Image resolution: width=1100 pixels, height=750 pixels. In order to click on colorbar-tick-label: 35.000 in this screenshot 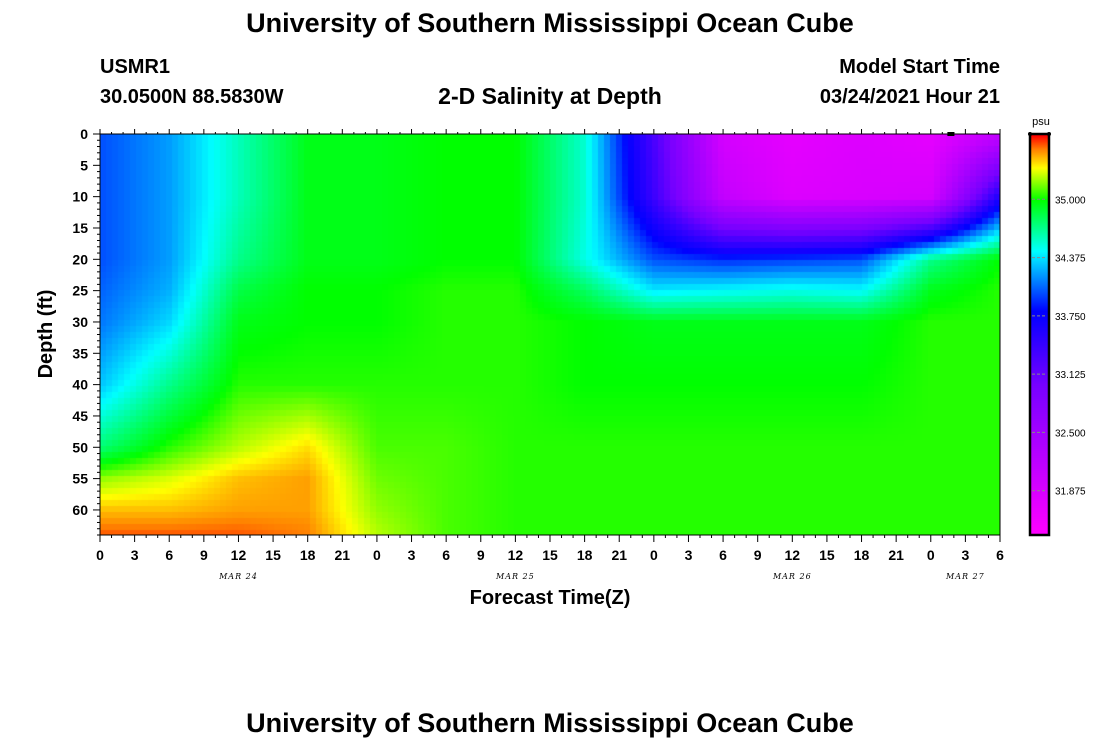, I will do `click(1070, 200)`.